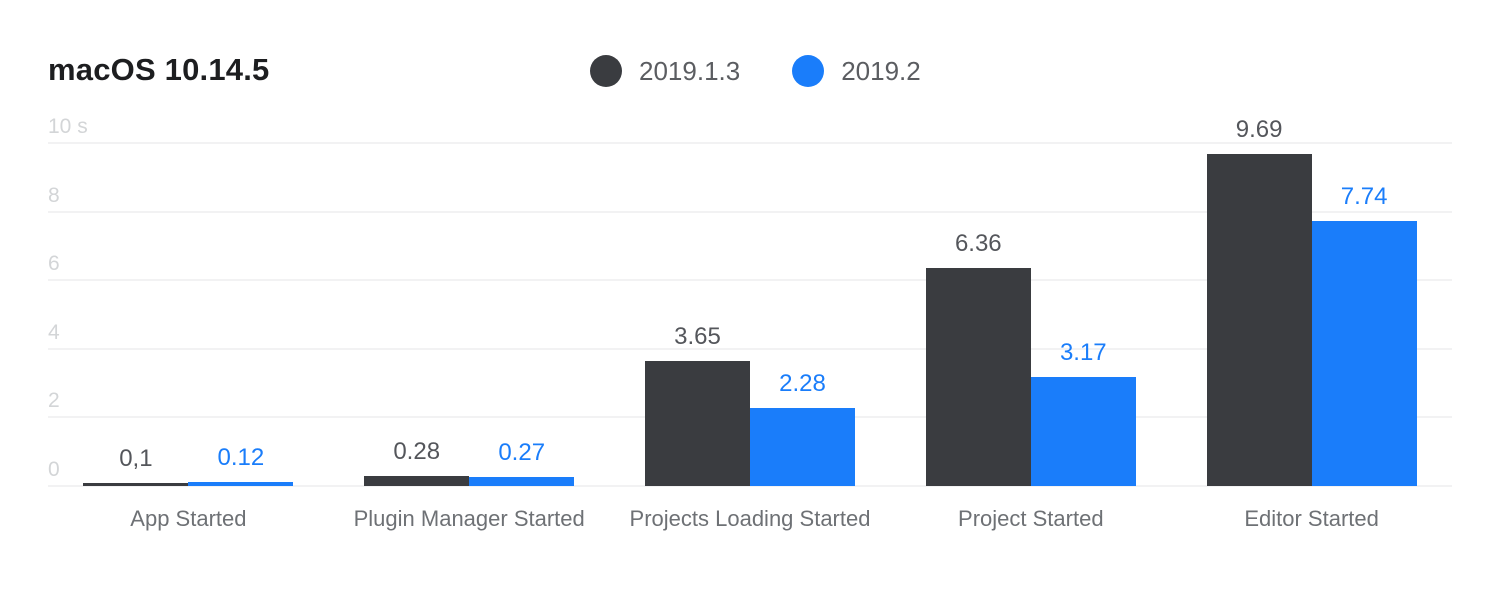  I want to click on value-label-2019-2-projects-loading-started: 2.28, so click(802, 383).